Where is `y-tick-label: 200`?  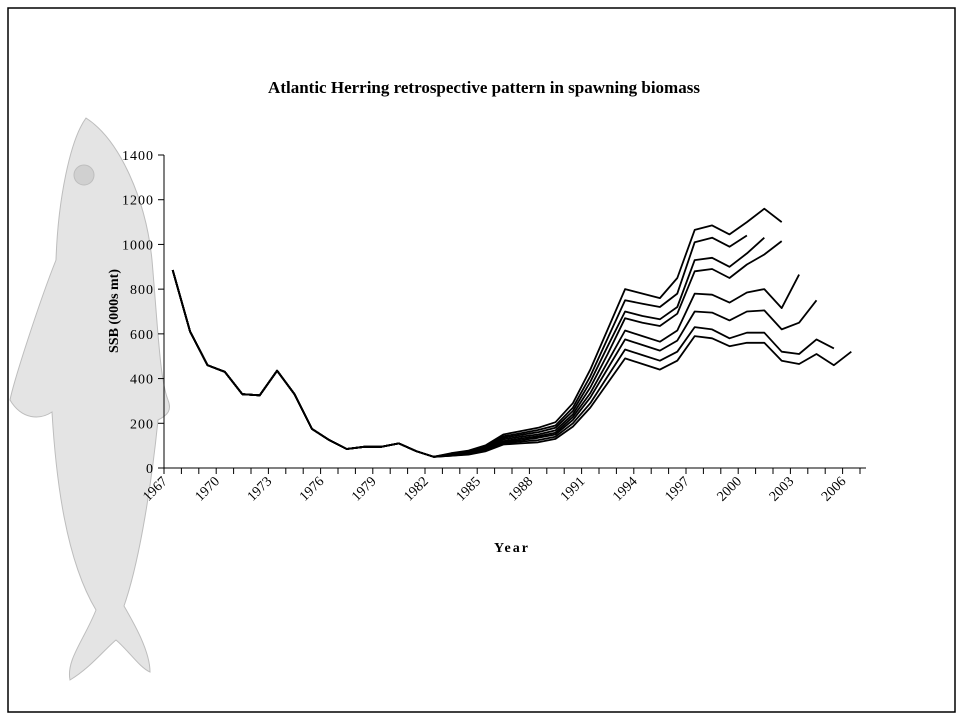
y-tick-label: 200 is located at coordinates (142, 424).